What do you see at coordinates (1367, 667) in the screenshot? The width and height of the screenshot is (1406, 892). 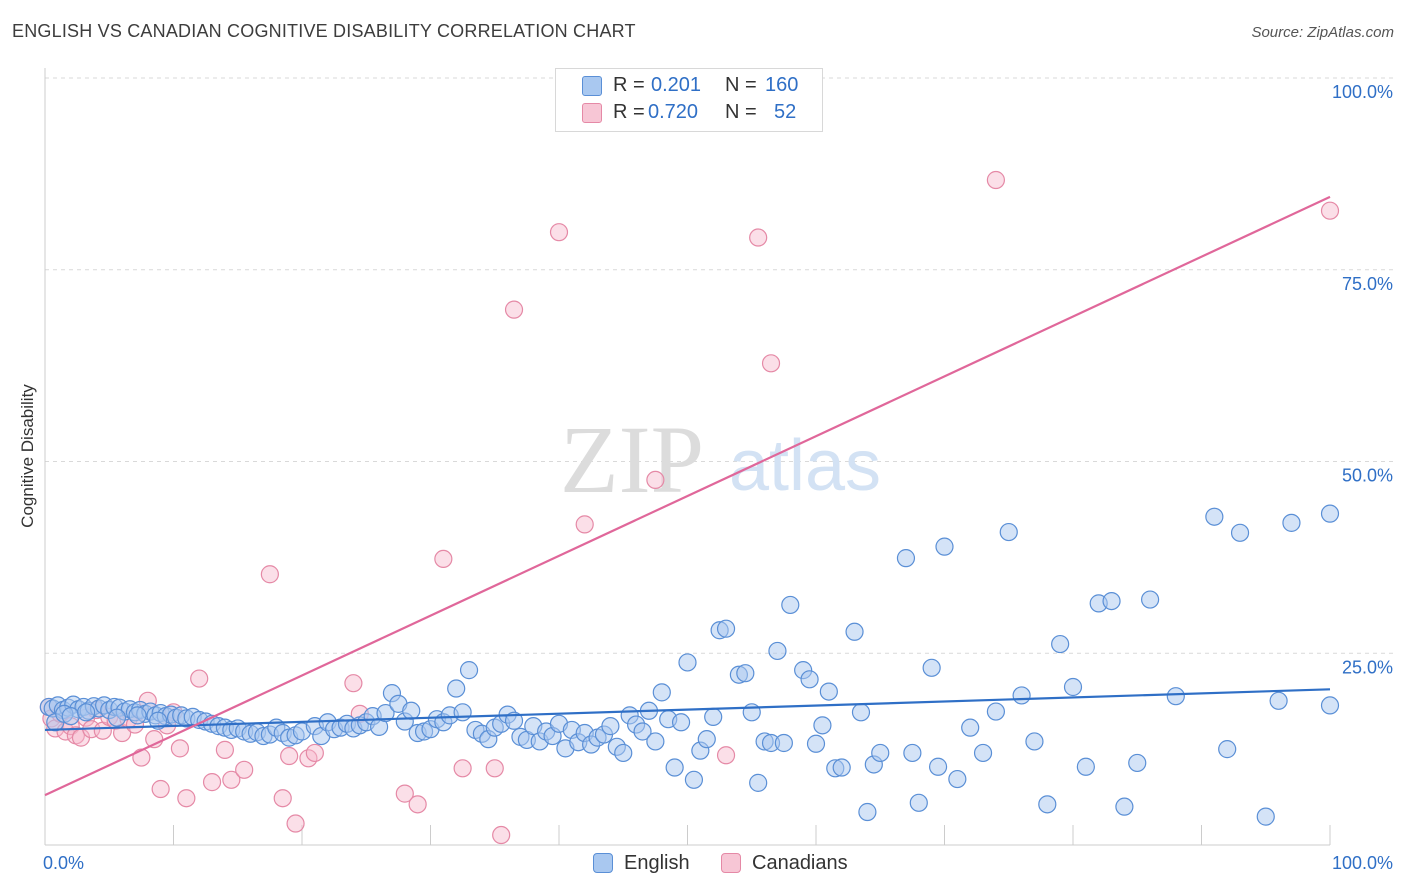 I see `y-tick-label-25: 25.0%` at bounding box center [1367, 667].